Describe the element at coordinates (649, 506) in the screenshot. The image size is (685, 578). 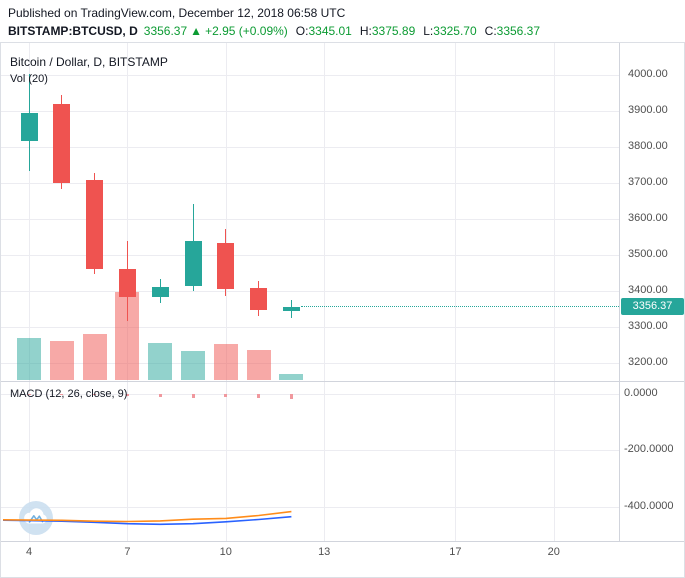
I see `macd-axis-label: -400.0000` at that location.